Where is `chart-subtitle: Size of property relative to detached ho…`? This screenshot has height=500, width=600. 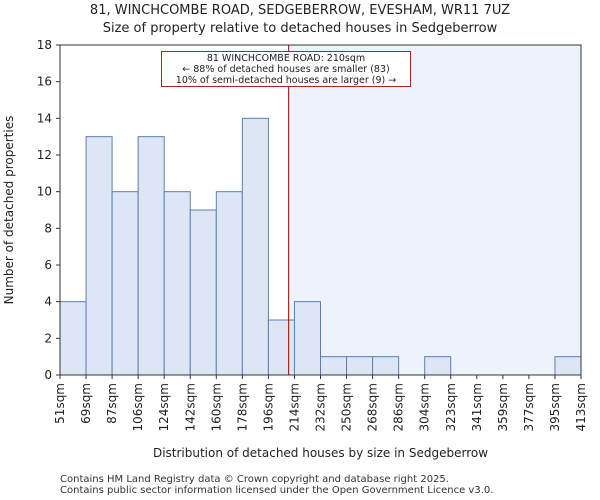
chart-subtitle: Size of property relative to detached ho… is located at coordinates (300, 28).